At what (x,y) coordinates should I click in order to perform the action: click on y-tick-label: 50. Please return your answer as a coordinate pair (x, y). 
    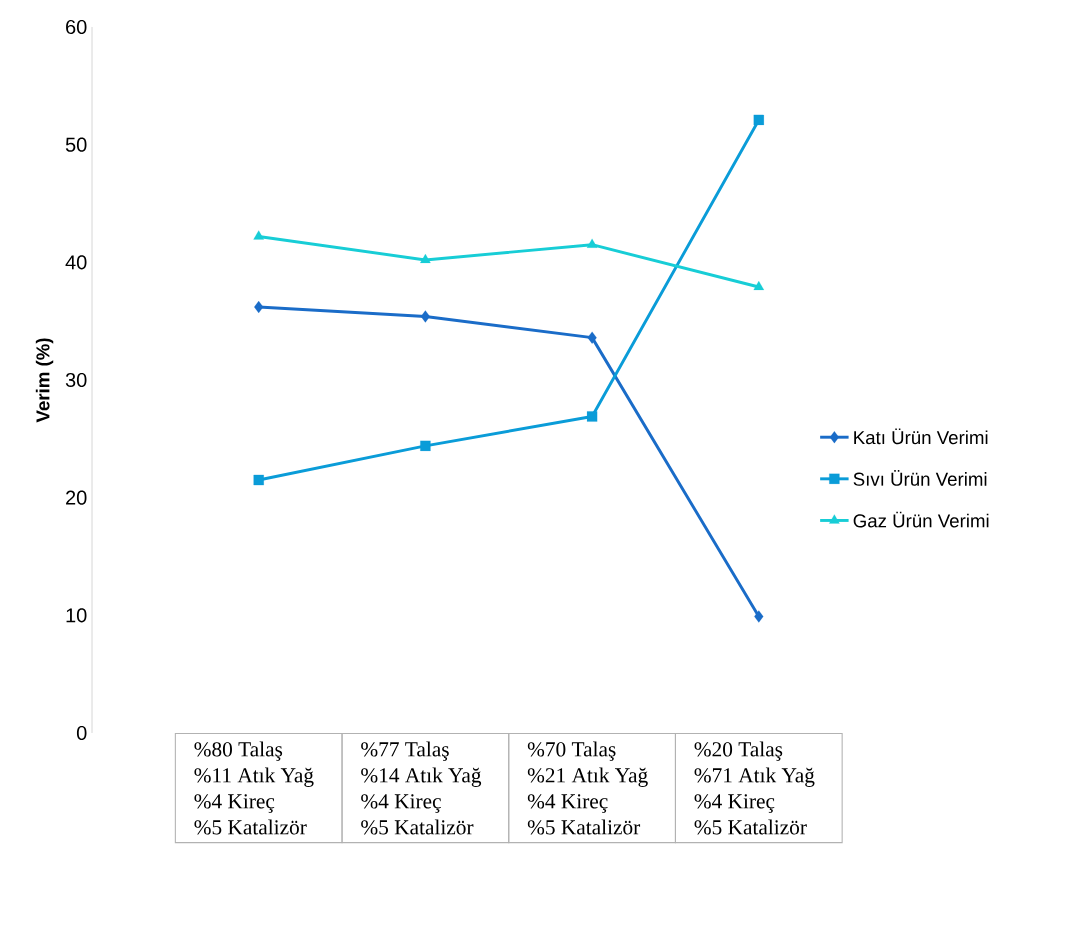
    Looking at the image, I should click on (76, 144).